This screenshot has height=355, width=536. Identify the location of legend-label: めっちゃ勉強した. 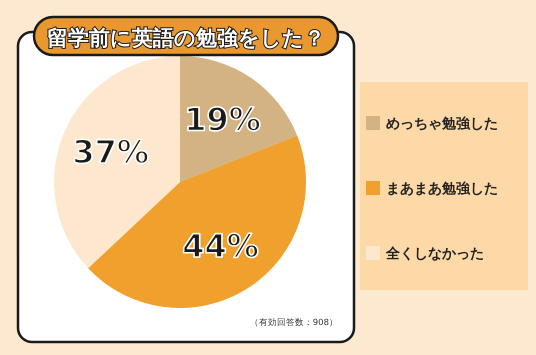
(442, 124).